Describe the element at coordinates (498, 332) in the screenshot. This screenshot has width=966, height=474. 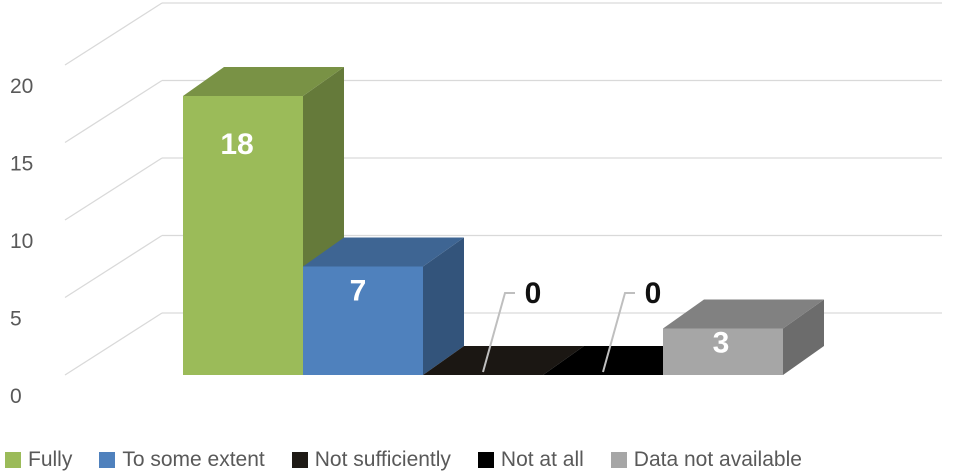
I see `data-label-leader-not-sufficiently` at that location.